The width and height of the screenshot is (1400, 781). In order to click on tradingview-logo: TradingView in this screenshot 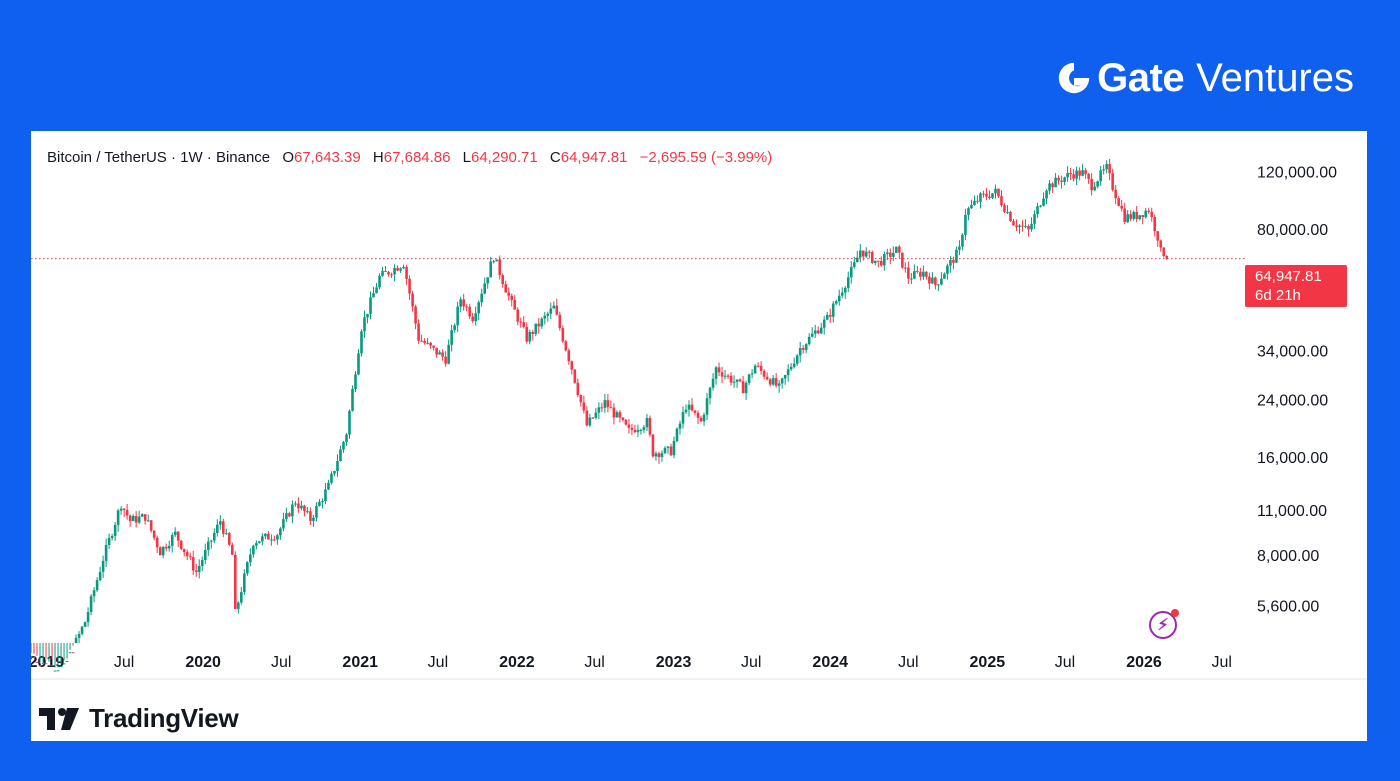, I will do `click(139, 718)`.